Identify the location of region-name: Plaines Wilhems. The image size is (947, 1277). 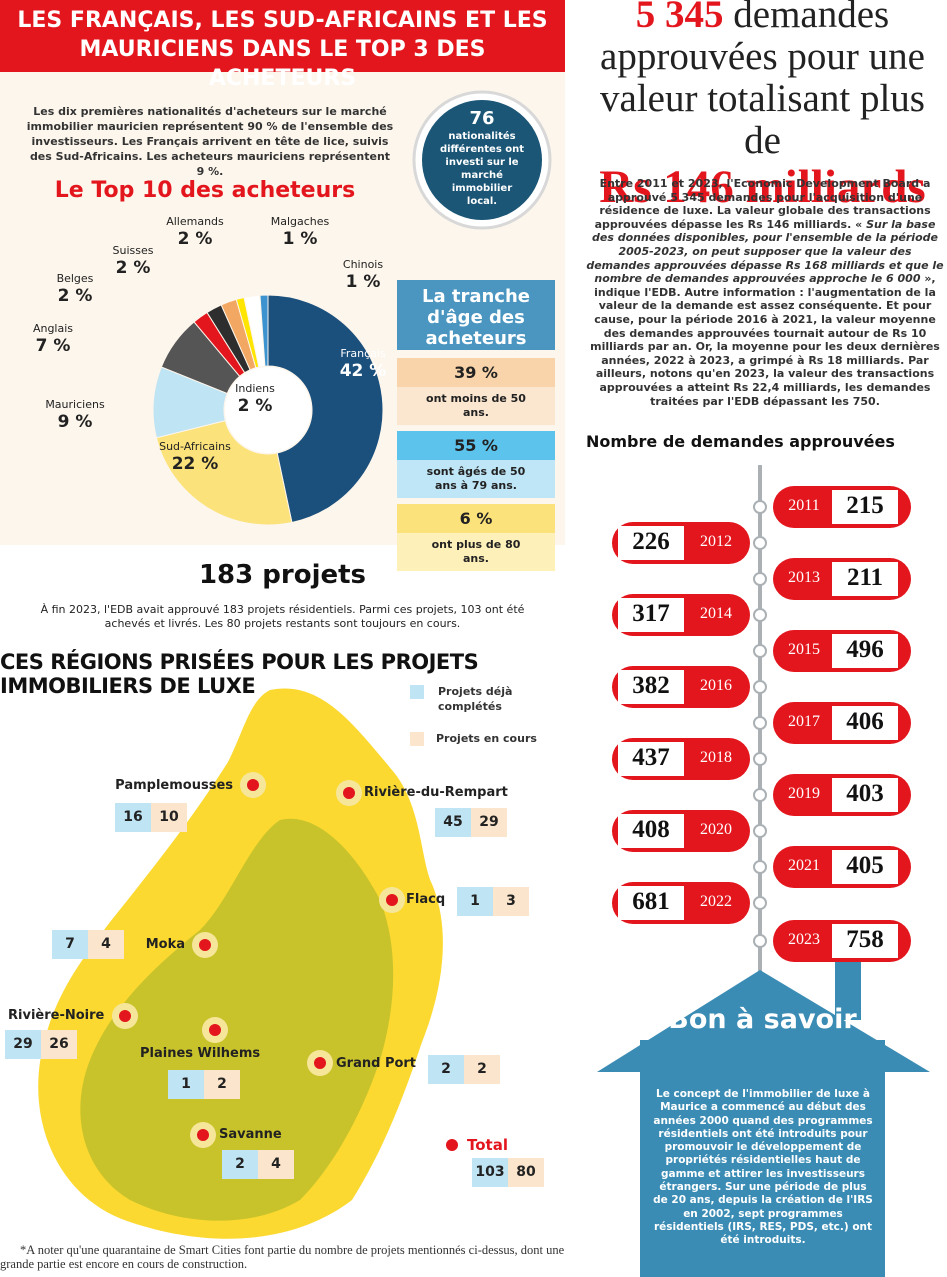
(200, 1053).